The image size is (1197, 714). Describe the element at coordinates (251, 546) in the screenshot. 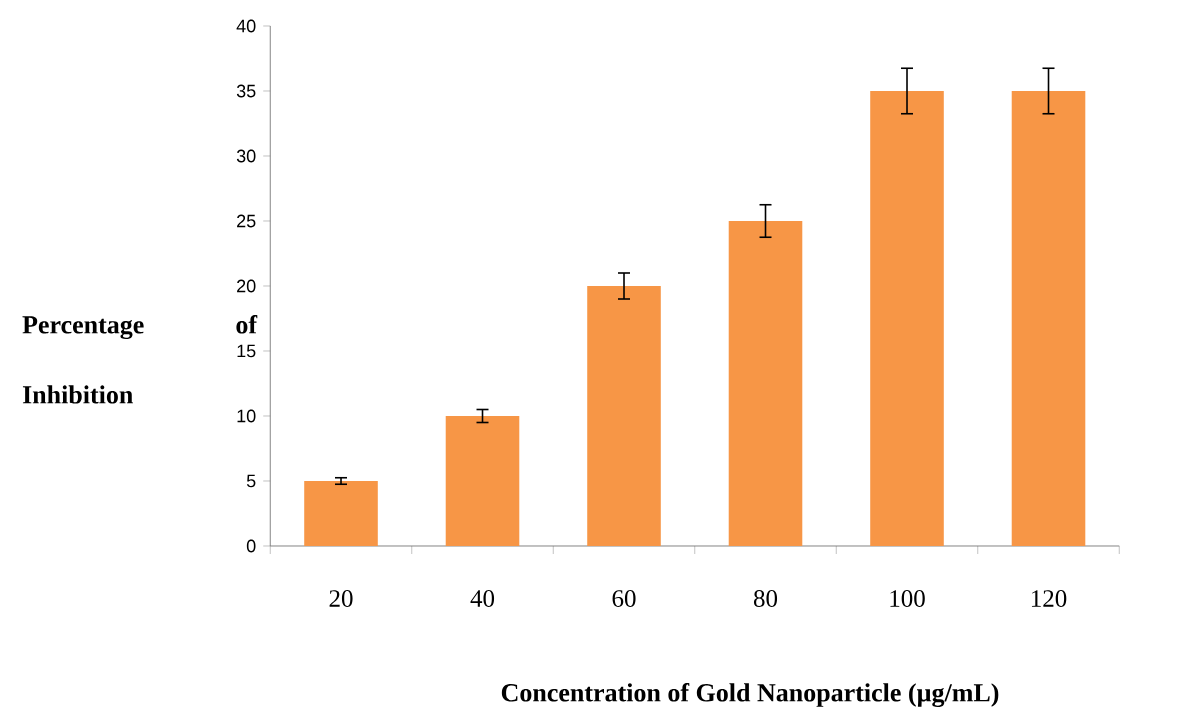

I see `y-tick-label: 0` at that location.